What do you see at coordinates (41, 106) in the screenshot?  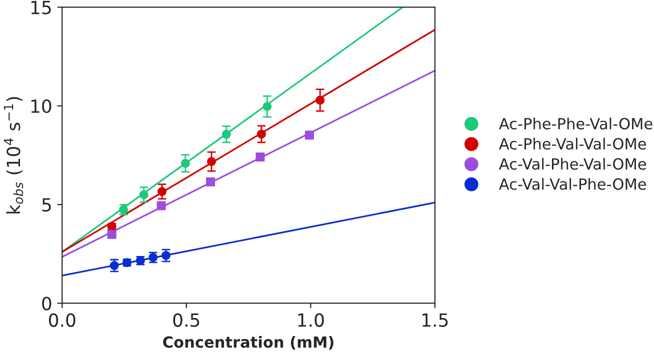 I see `y-tick-label: 10` at bounding box center [41, 106].